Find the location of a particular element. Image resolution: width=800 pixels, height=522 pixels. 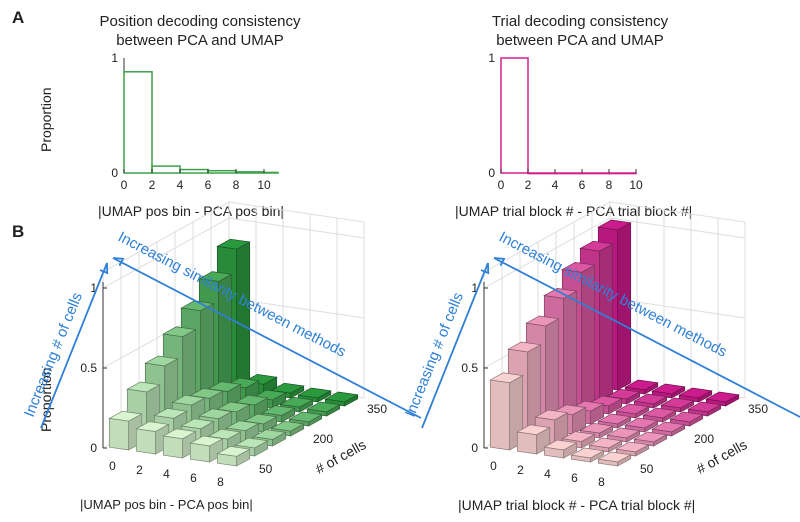

panel-label-a: A is located at coordinates (18, 17).